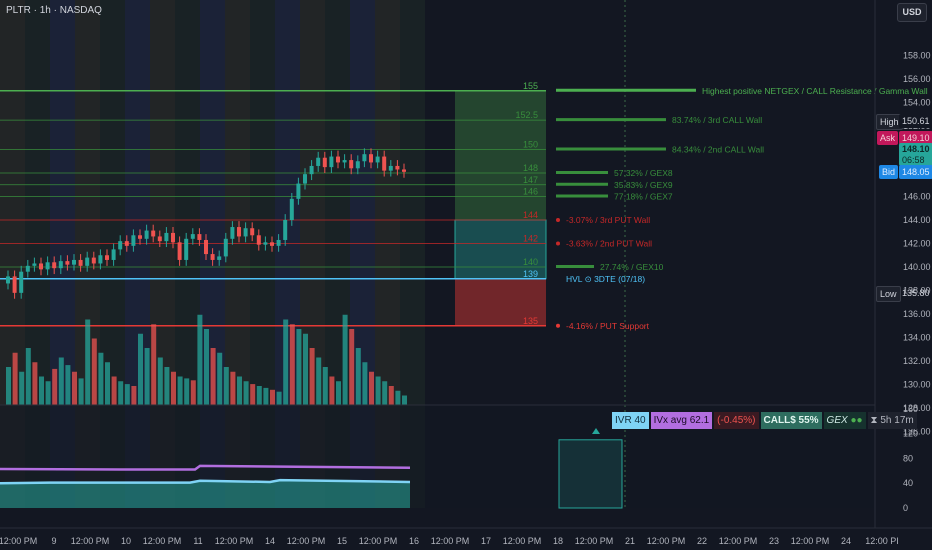  What do you see at coordinates (643, 185) in the screenshot?
I see `level-label: 35.83% / GEX9` at bounding box center [643, 185].